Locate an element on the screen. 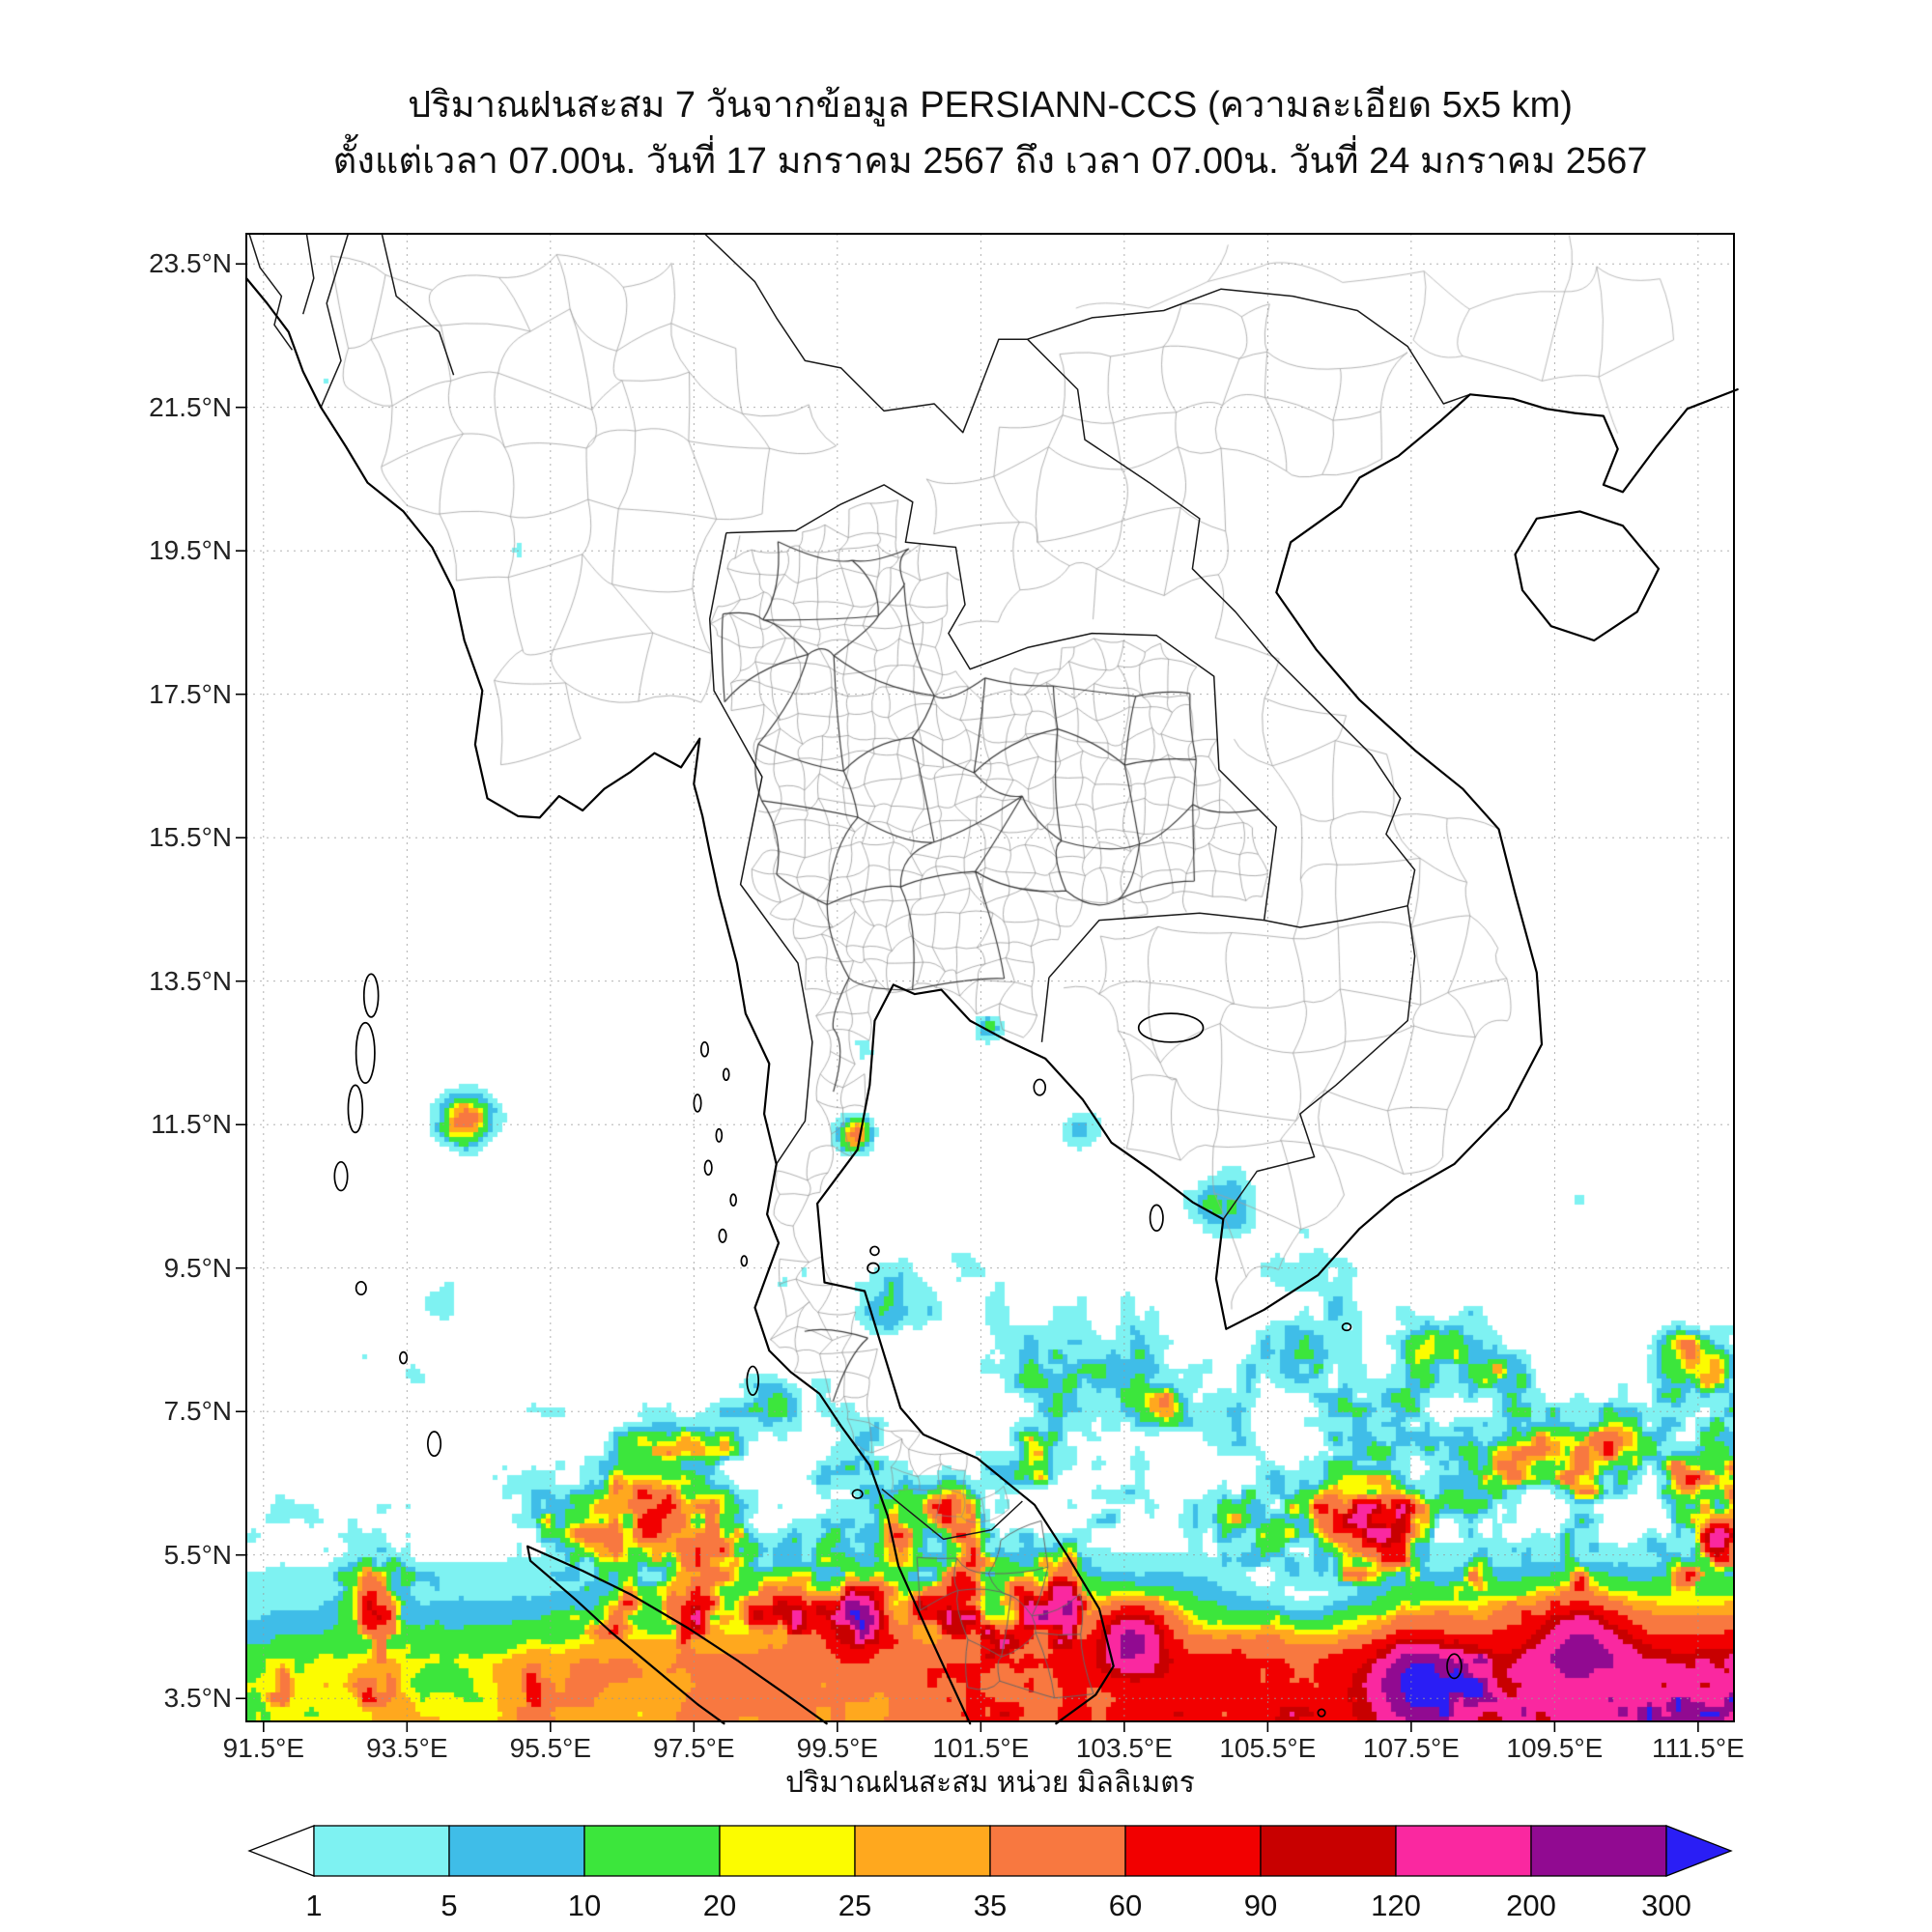  colorbar-tick-label: 120 is located at coordinates (1396, 1905).